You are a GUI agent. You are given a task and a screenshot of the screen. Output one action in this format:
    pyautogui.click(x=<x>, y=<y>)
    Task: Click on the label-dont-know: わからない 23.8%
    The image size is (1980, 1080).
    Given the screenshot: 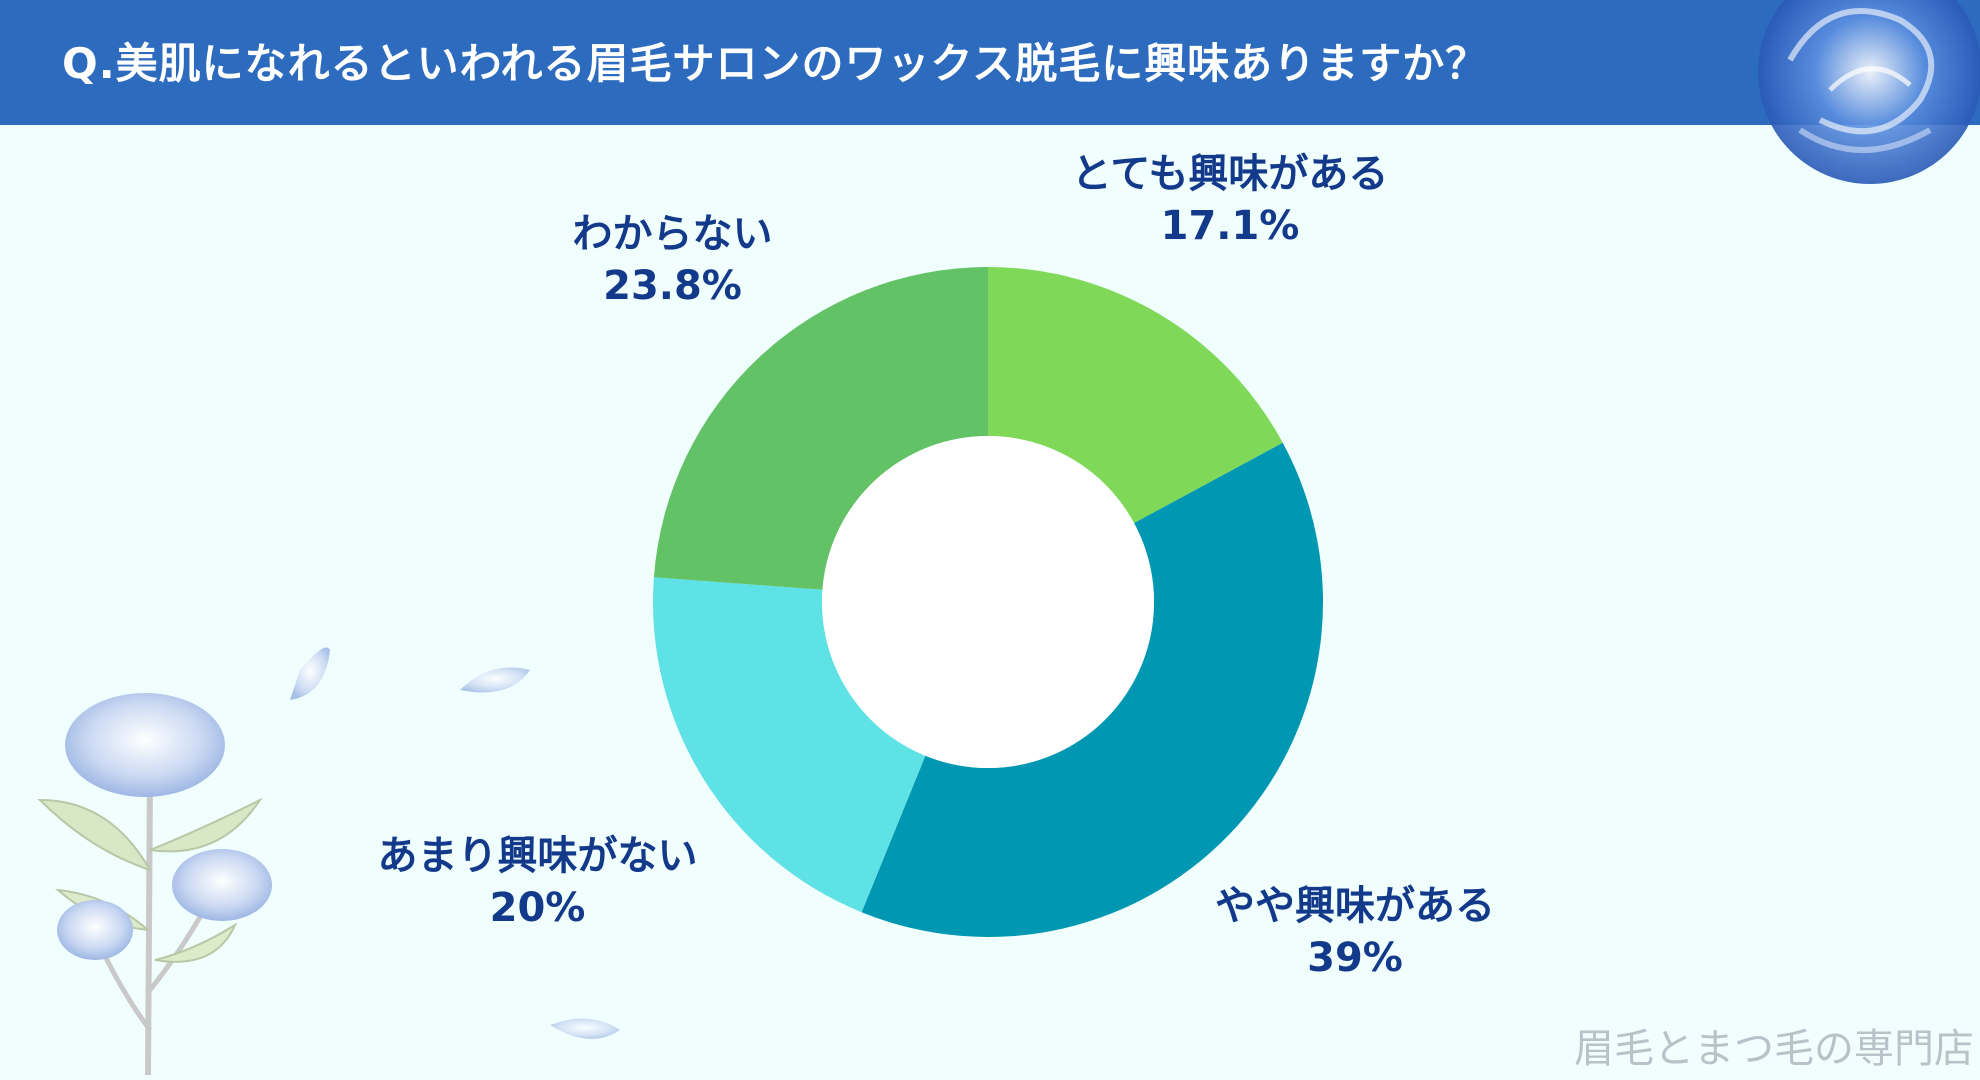 What is the action you would take?
    pyautogui.click(x=672, y=260)
    